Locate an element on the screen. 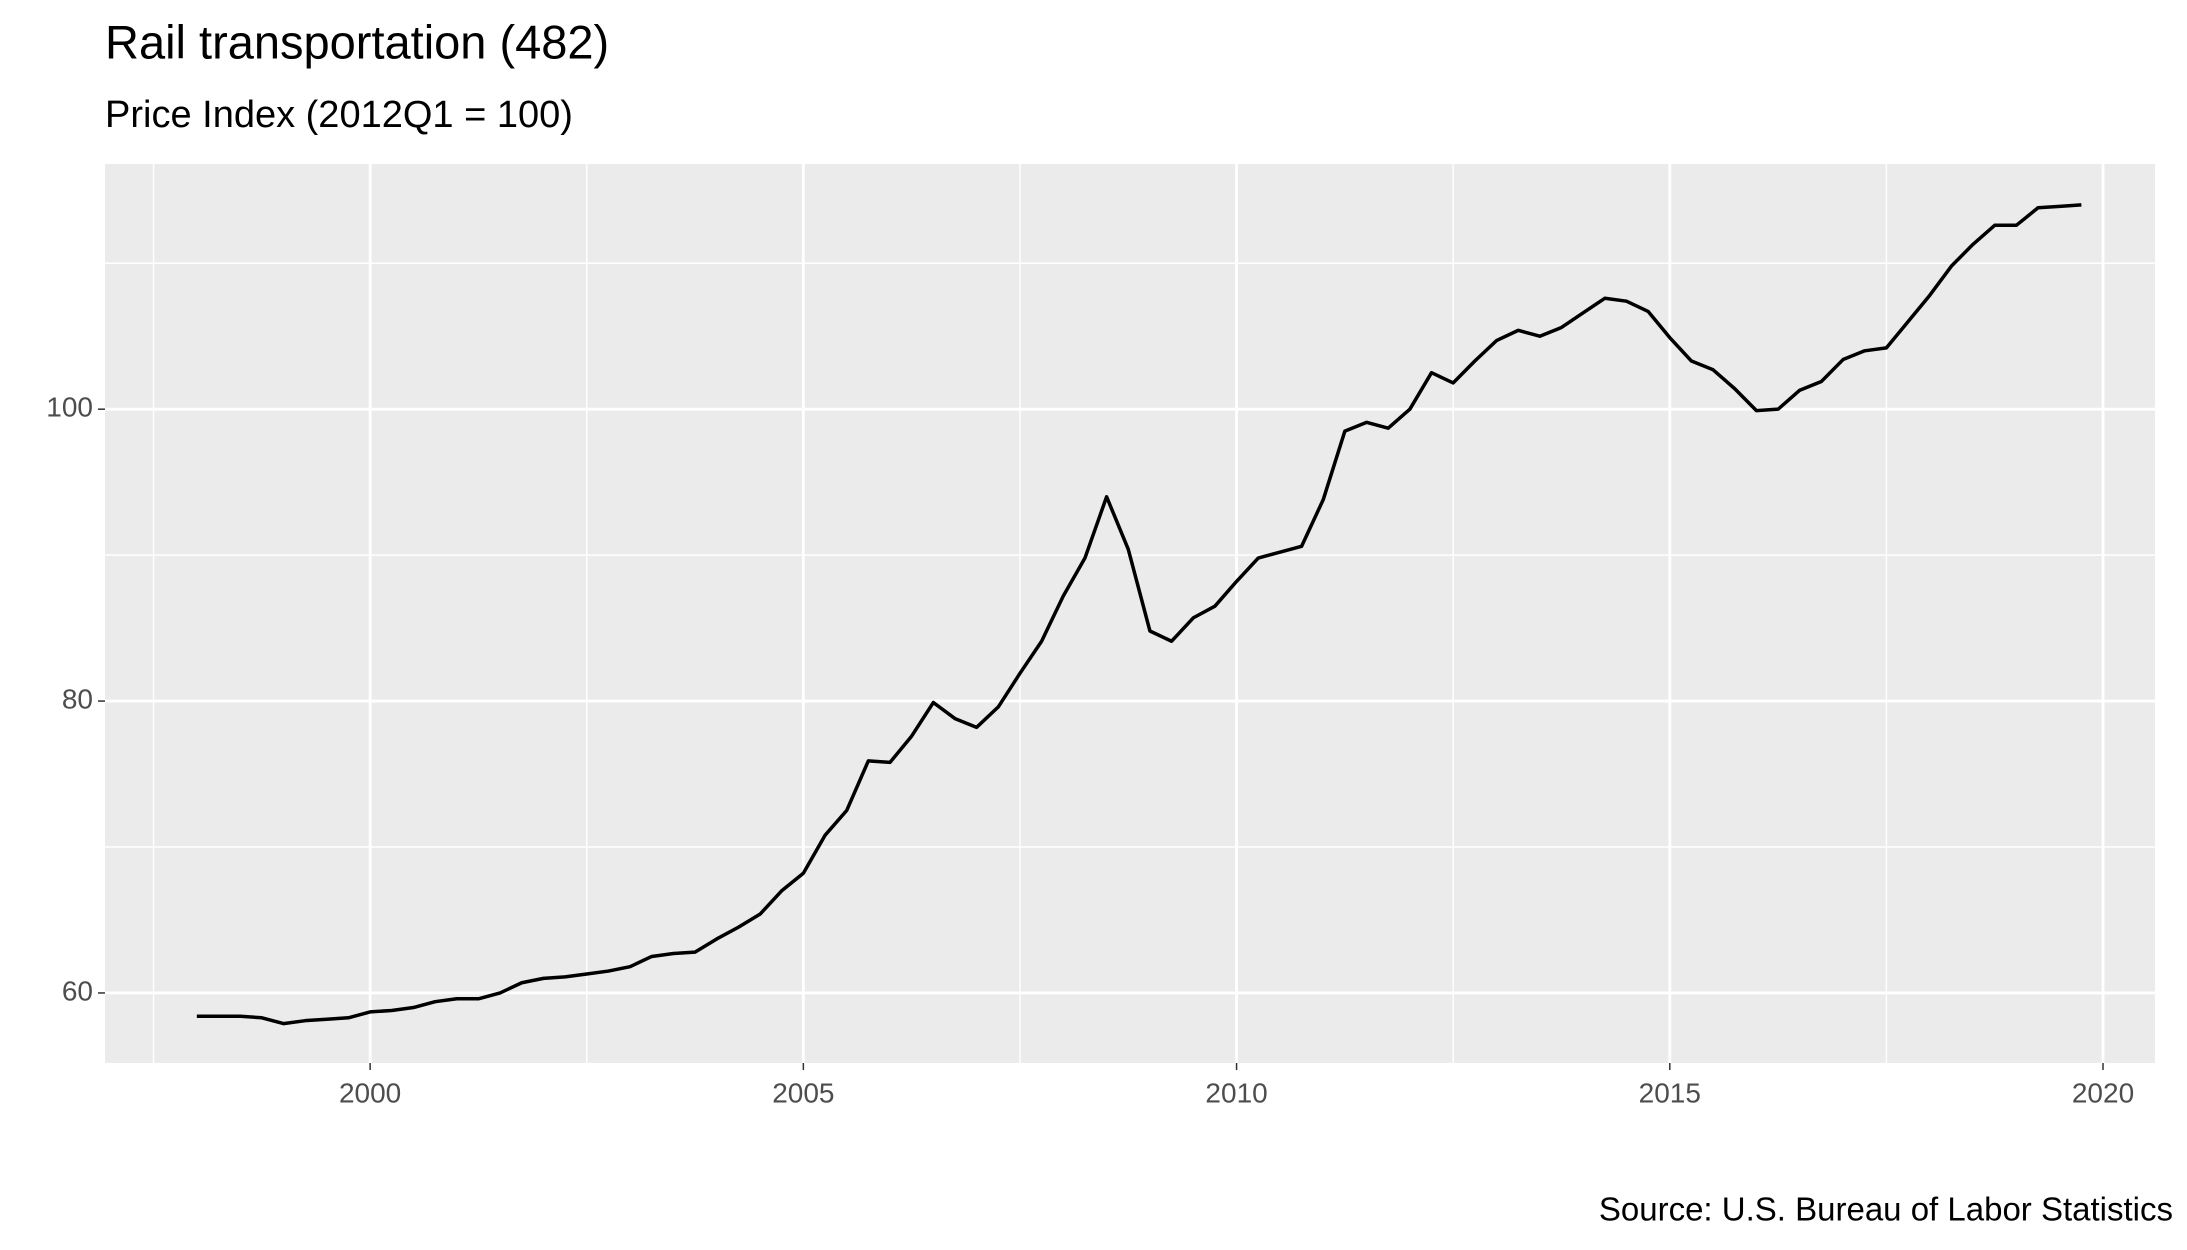 Image resolution: width=2187 pixels, height=1250 pixels. x-tick-label: 2010 is located at coordinates (1236, 1092).